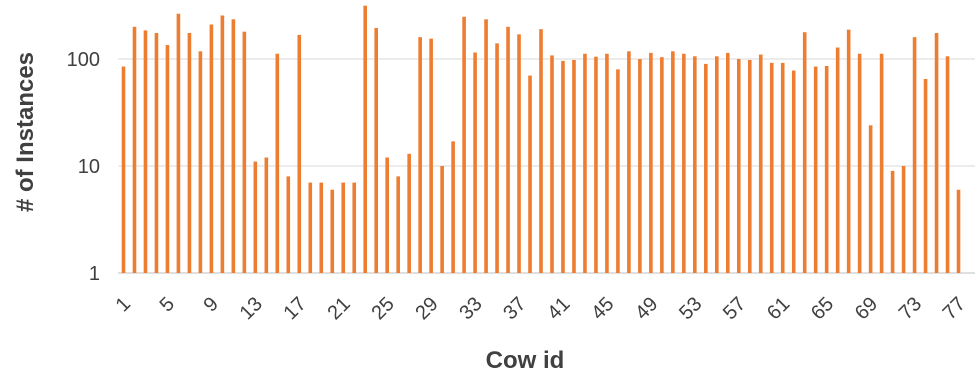 This screenshot has height=379, width=979. What do you see at coordinates (866, 308) in the screenshot?
I see `x-tick-label: 69` at bounding box center [866, 308].